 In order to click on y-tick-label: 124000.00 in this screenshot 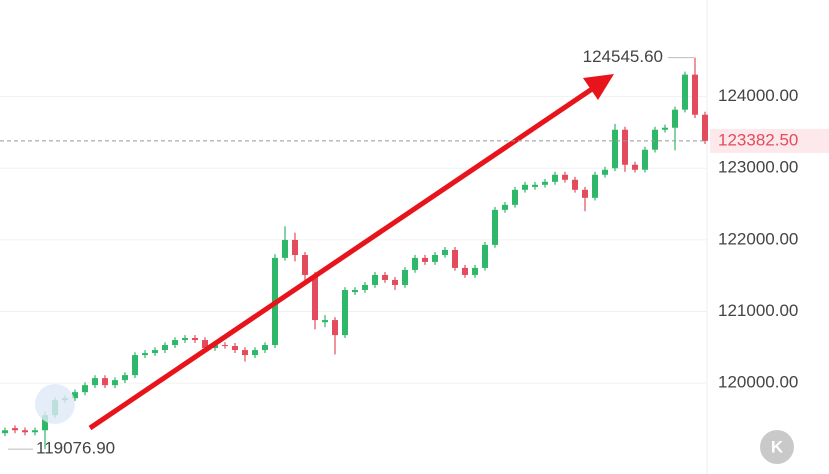, I will do `click(758, 95)`.